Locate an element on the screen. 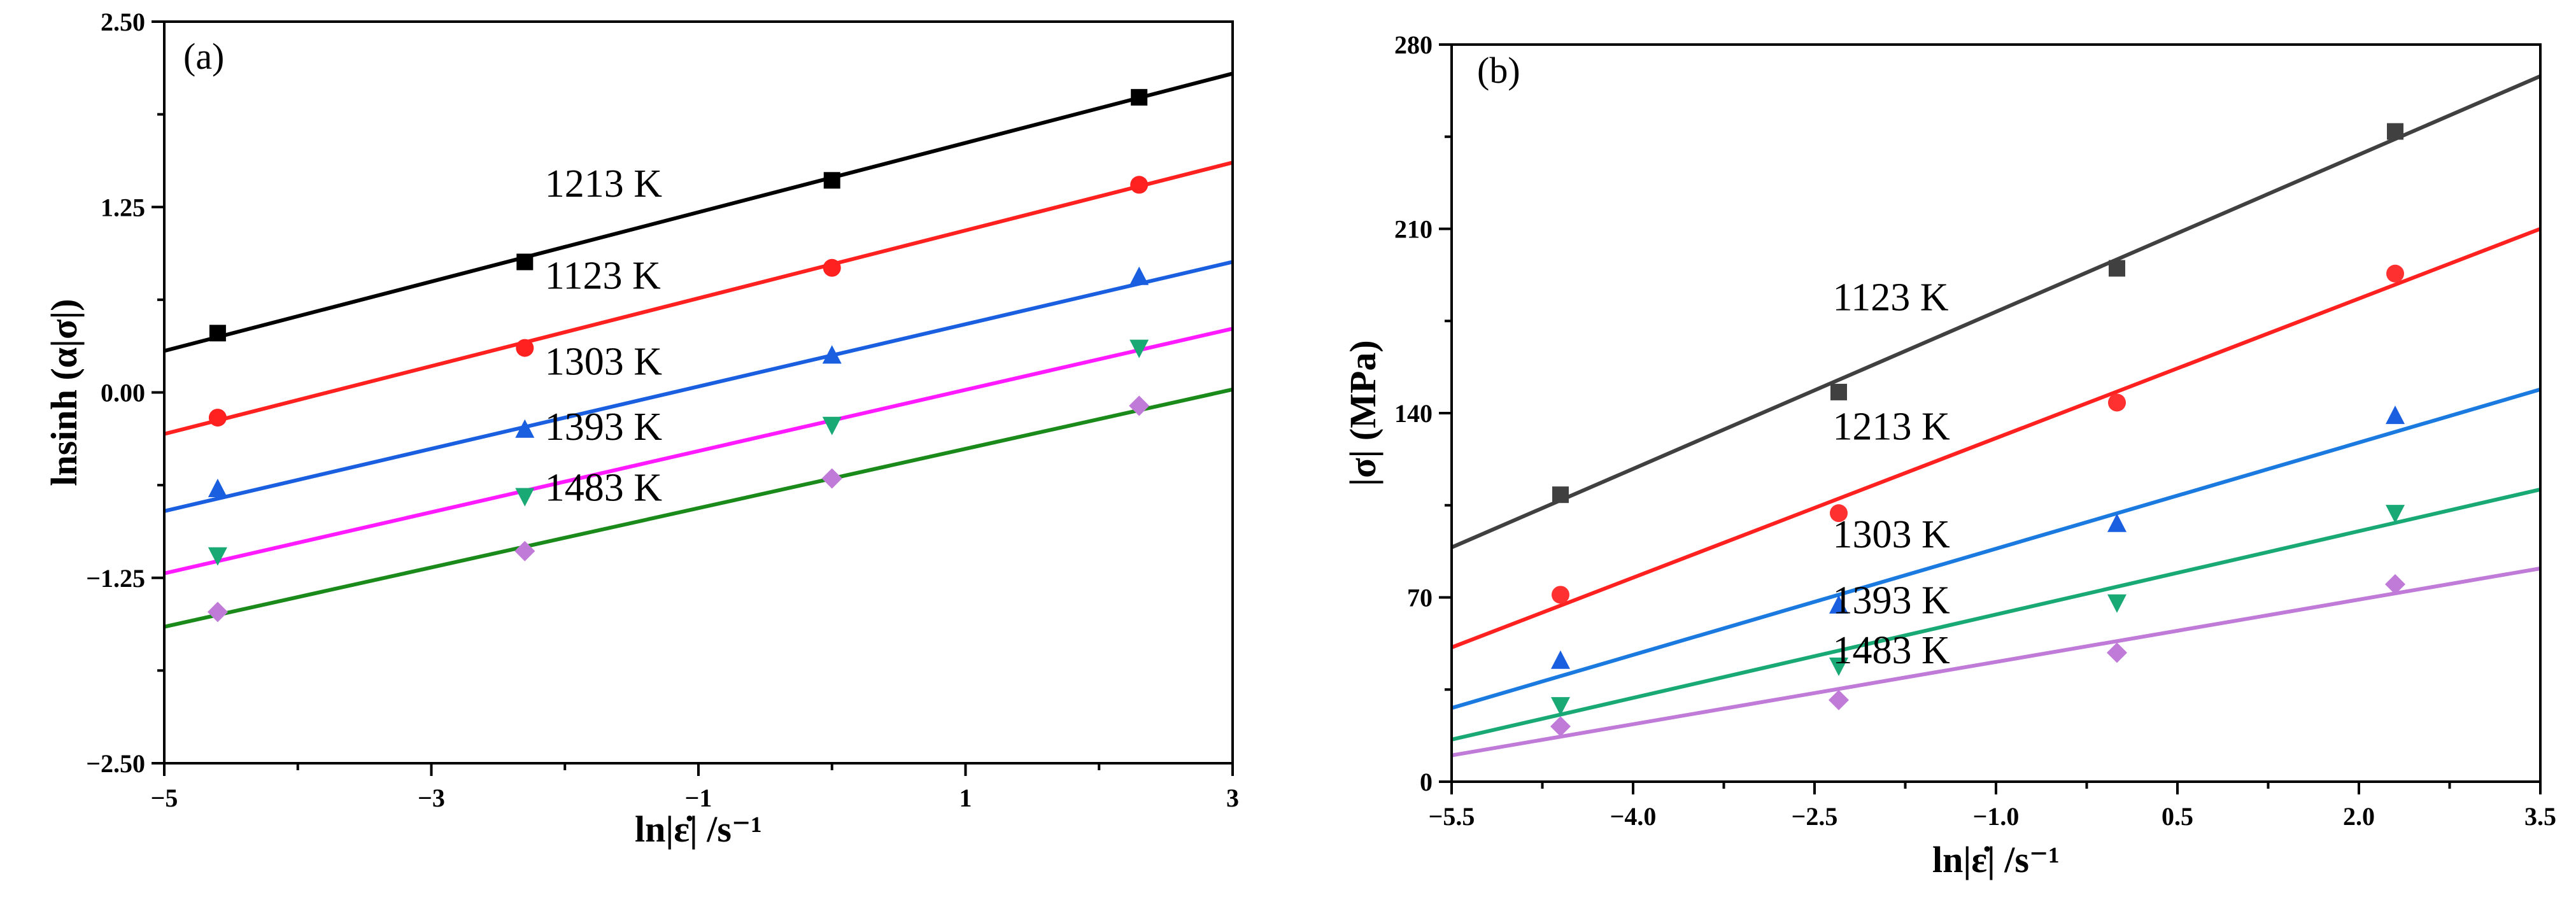 The image size is (2576, 902). chart-0-x-tick-label-2: −1 is located at coordinates (698, 798).